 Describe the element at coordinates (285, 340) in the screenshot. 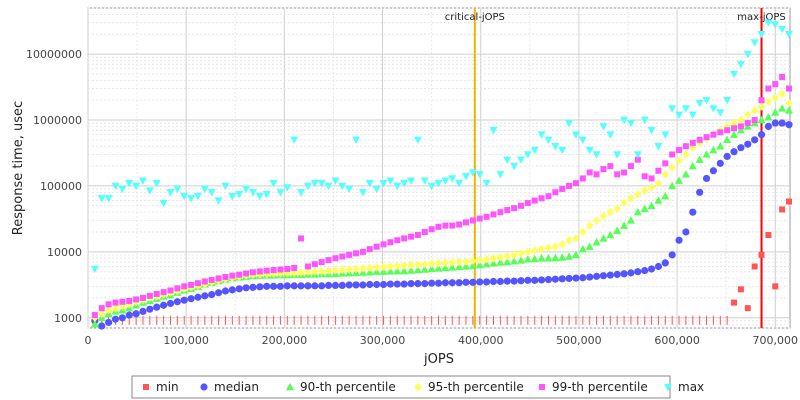

I see `x-tick-label: 200,000` at that location.